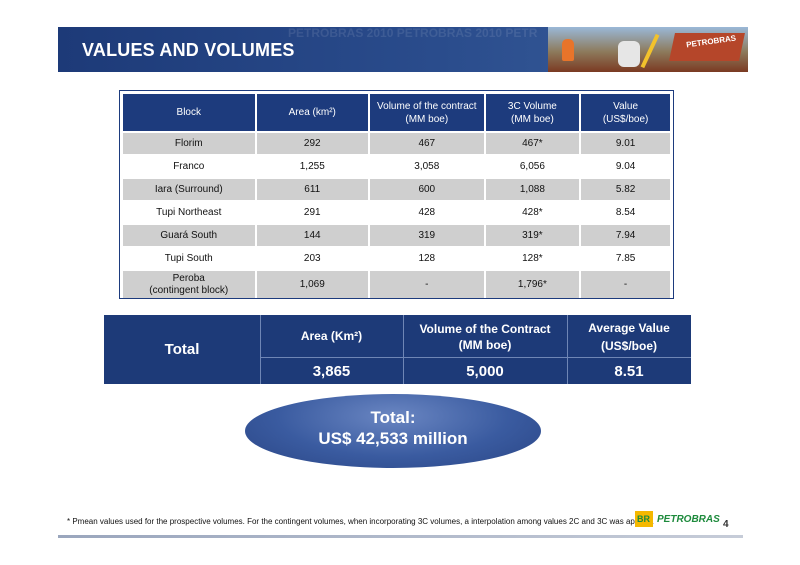 This screenshot has width=800, height=565. What do you see at coordinates (400, 536) in the screenshot?
I see `footer-divider` at bounding box center [400, 536].